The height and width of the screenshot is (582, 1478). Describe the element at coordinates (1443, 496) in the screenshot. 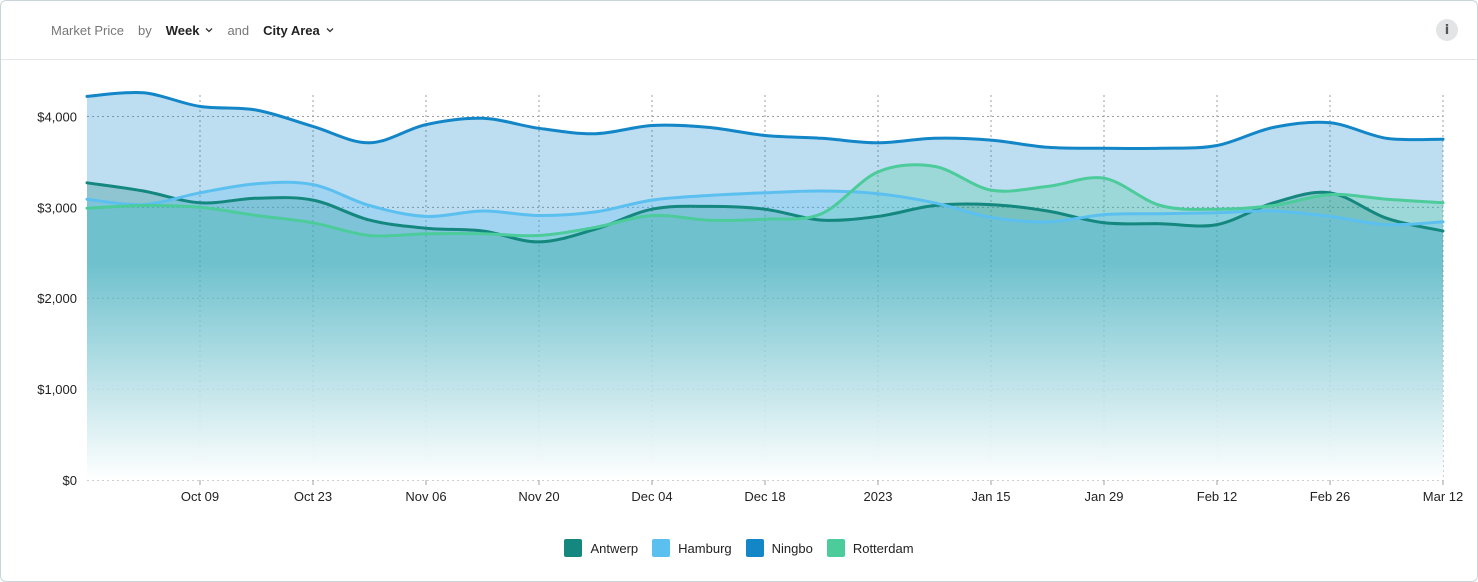

I see `x-tick-label: Mar 12` at that location.